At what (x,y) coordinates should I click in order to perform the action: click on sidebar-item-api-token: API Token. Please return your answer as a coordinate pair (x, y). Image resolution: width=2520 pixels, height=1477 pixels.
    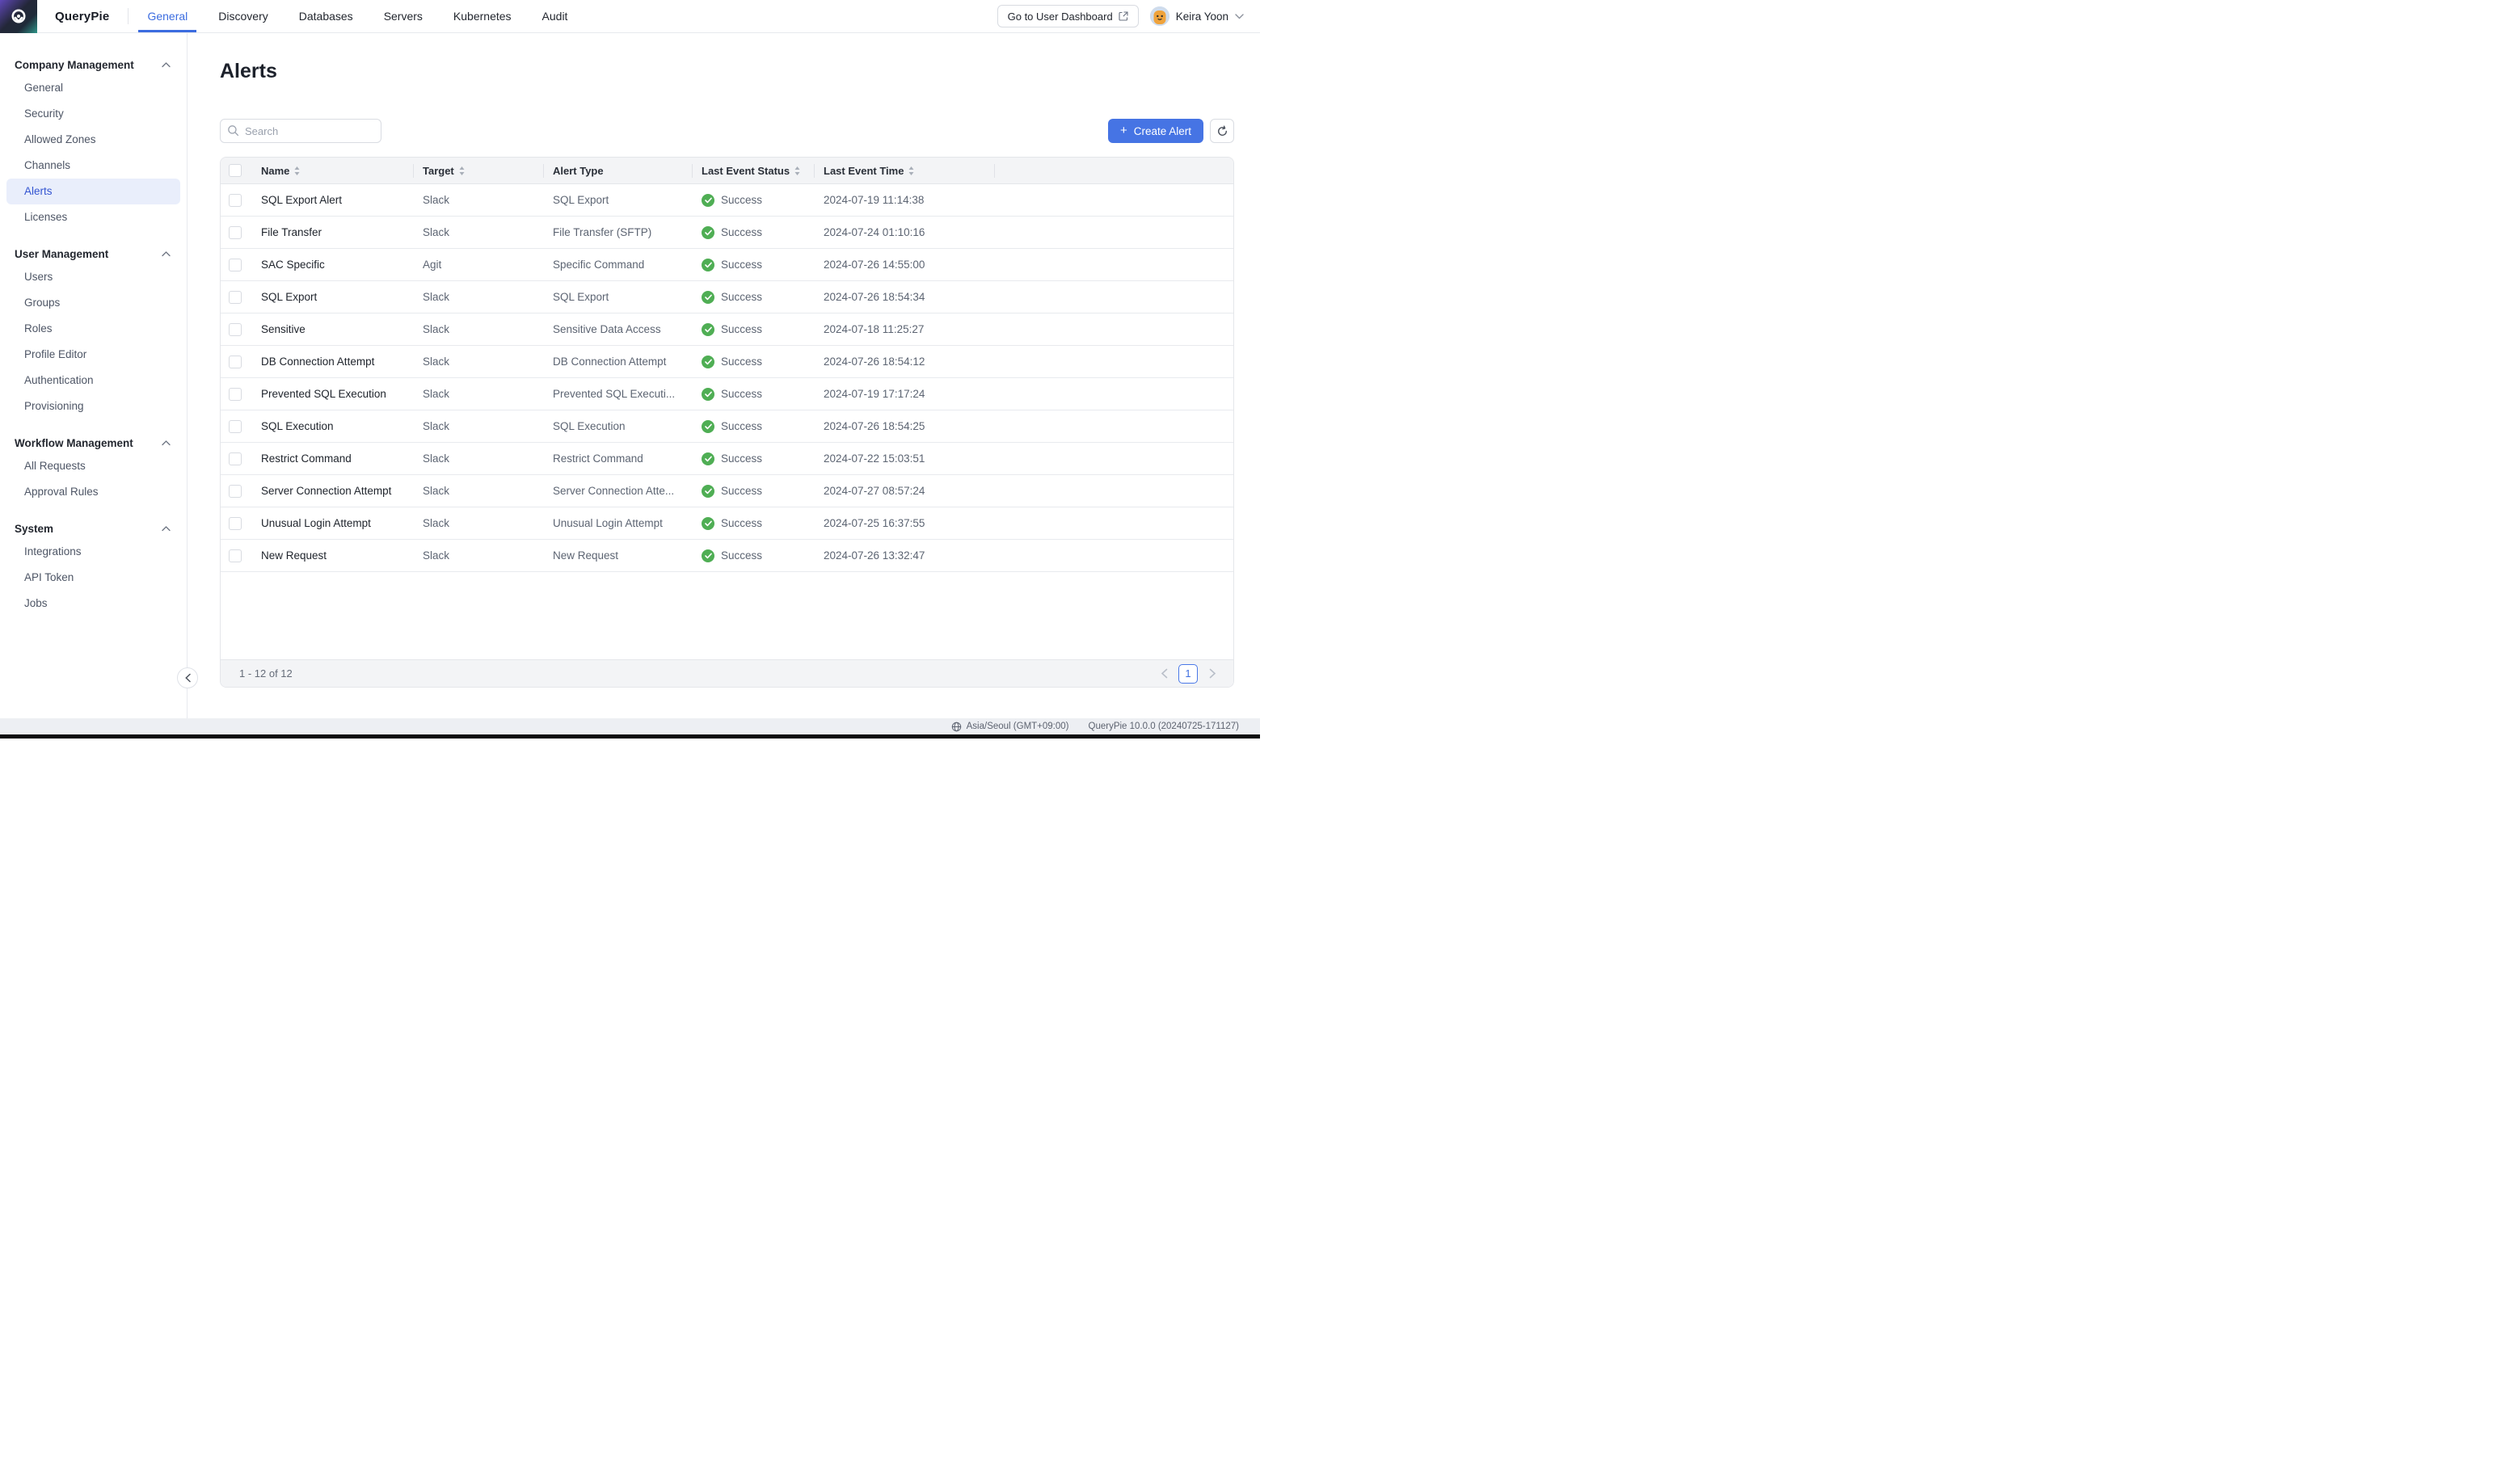
    Looking at the image, I should click on (49, 577).